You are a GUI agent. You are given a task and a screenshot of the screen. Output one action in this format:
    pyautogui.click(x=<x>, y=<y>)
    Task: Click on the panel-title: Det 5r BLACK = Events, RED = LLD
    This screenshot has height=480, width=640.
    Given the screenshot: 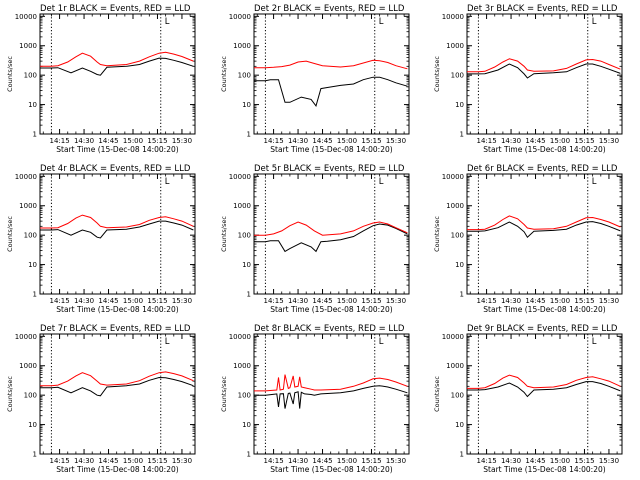 What is the action you would take?
    pyautogui.click(x=329, y=169)
    